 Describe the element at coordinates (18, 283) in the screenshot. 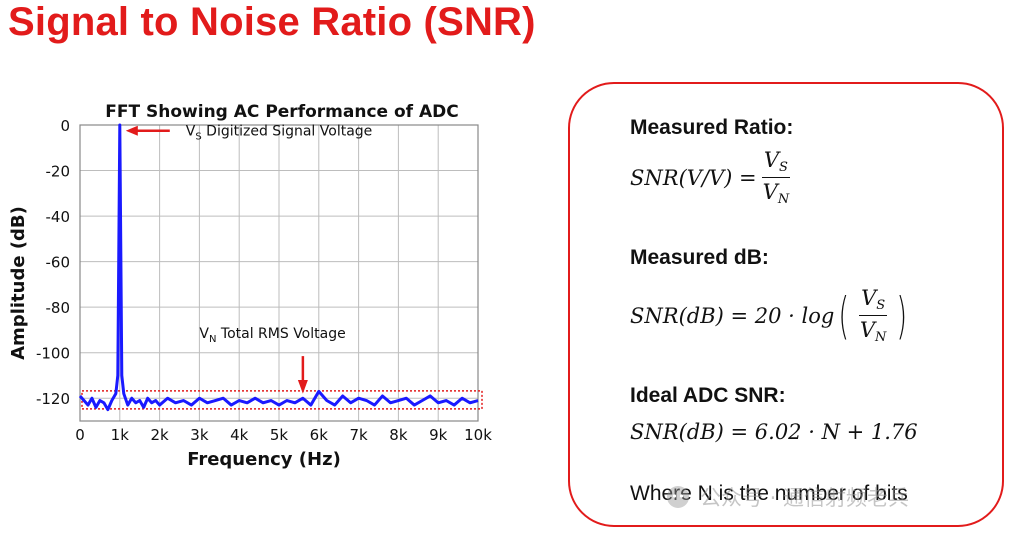

I see `y-axis-label: Amplitude (dB)` at that location.